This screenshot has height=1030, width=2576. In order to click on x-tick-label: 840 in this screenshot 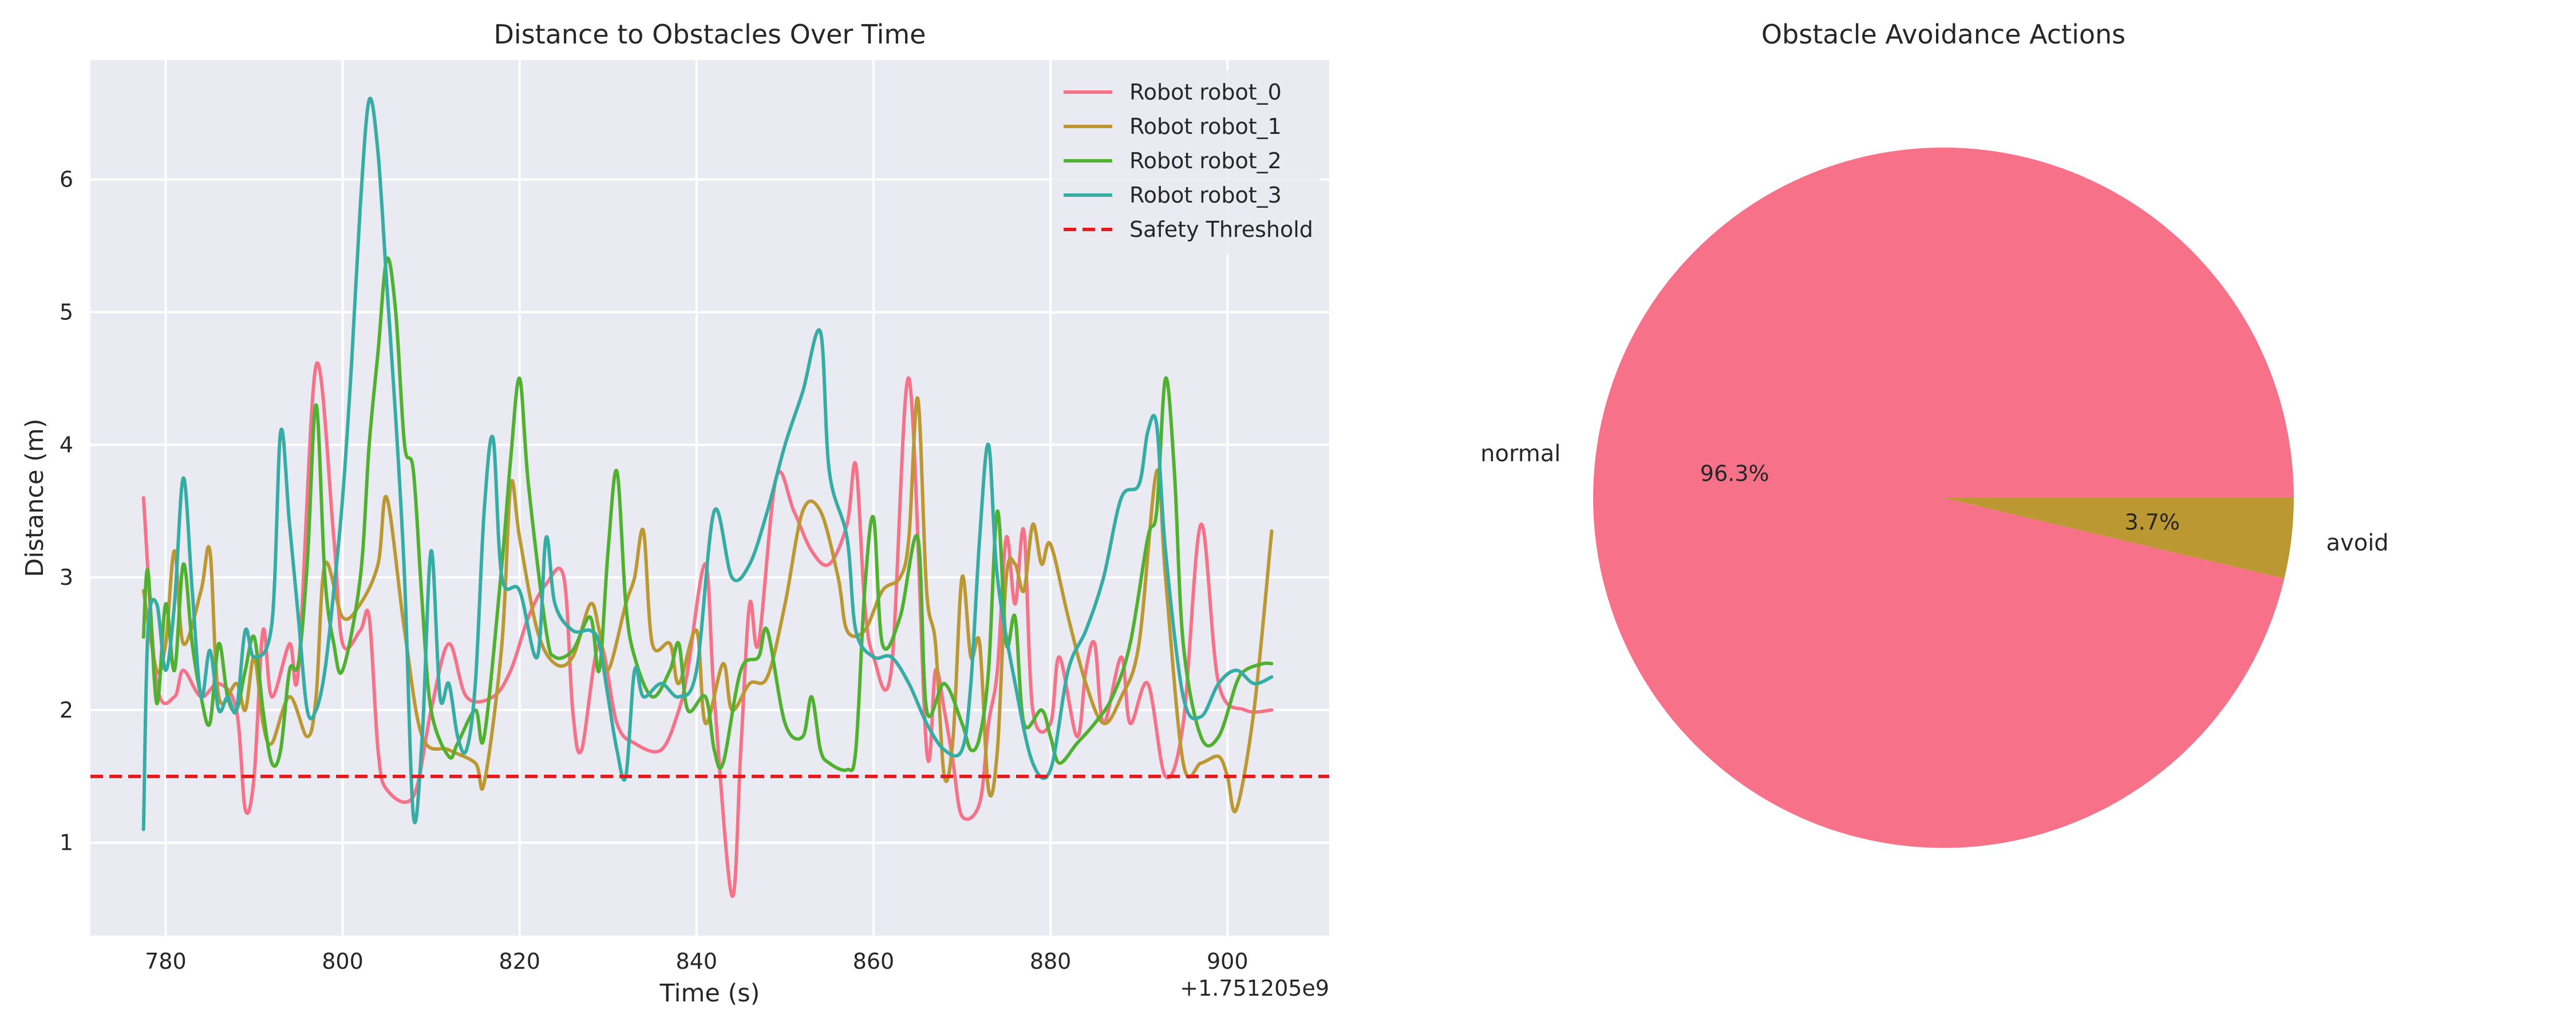, I will do `click(697, 961)`.